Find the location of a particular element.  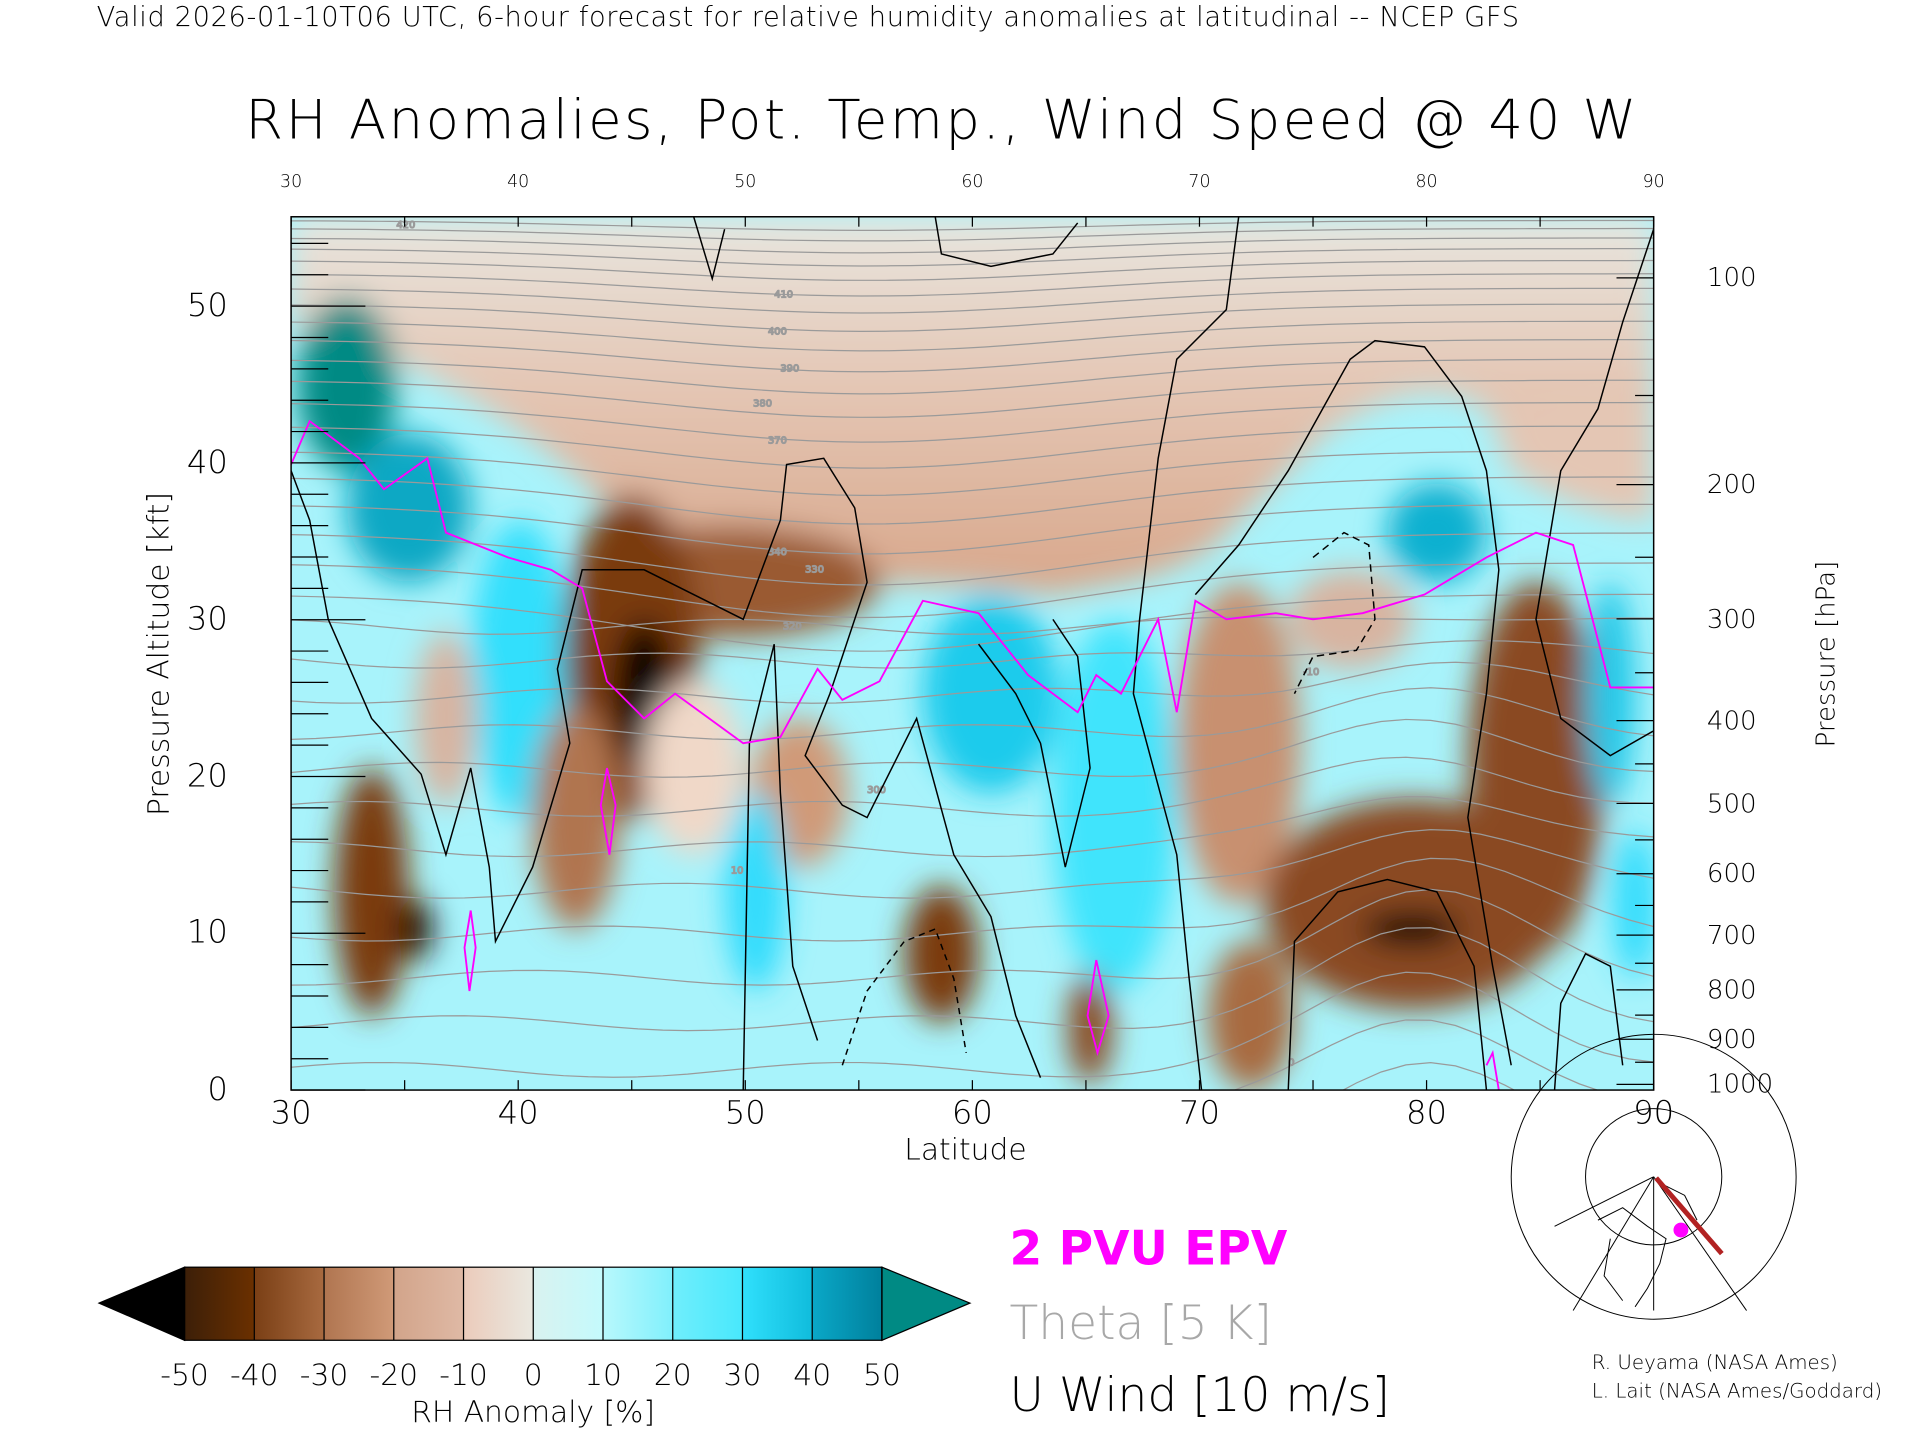

theta-contour-label: 400 is located at coordinates (777, 331).